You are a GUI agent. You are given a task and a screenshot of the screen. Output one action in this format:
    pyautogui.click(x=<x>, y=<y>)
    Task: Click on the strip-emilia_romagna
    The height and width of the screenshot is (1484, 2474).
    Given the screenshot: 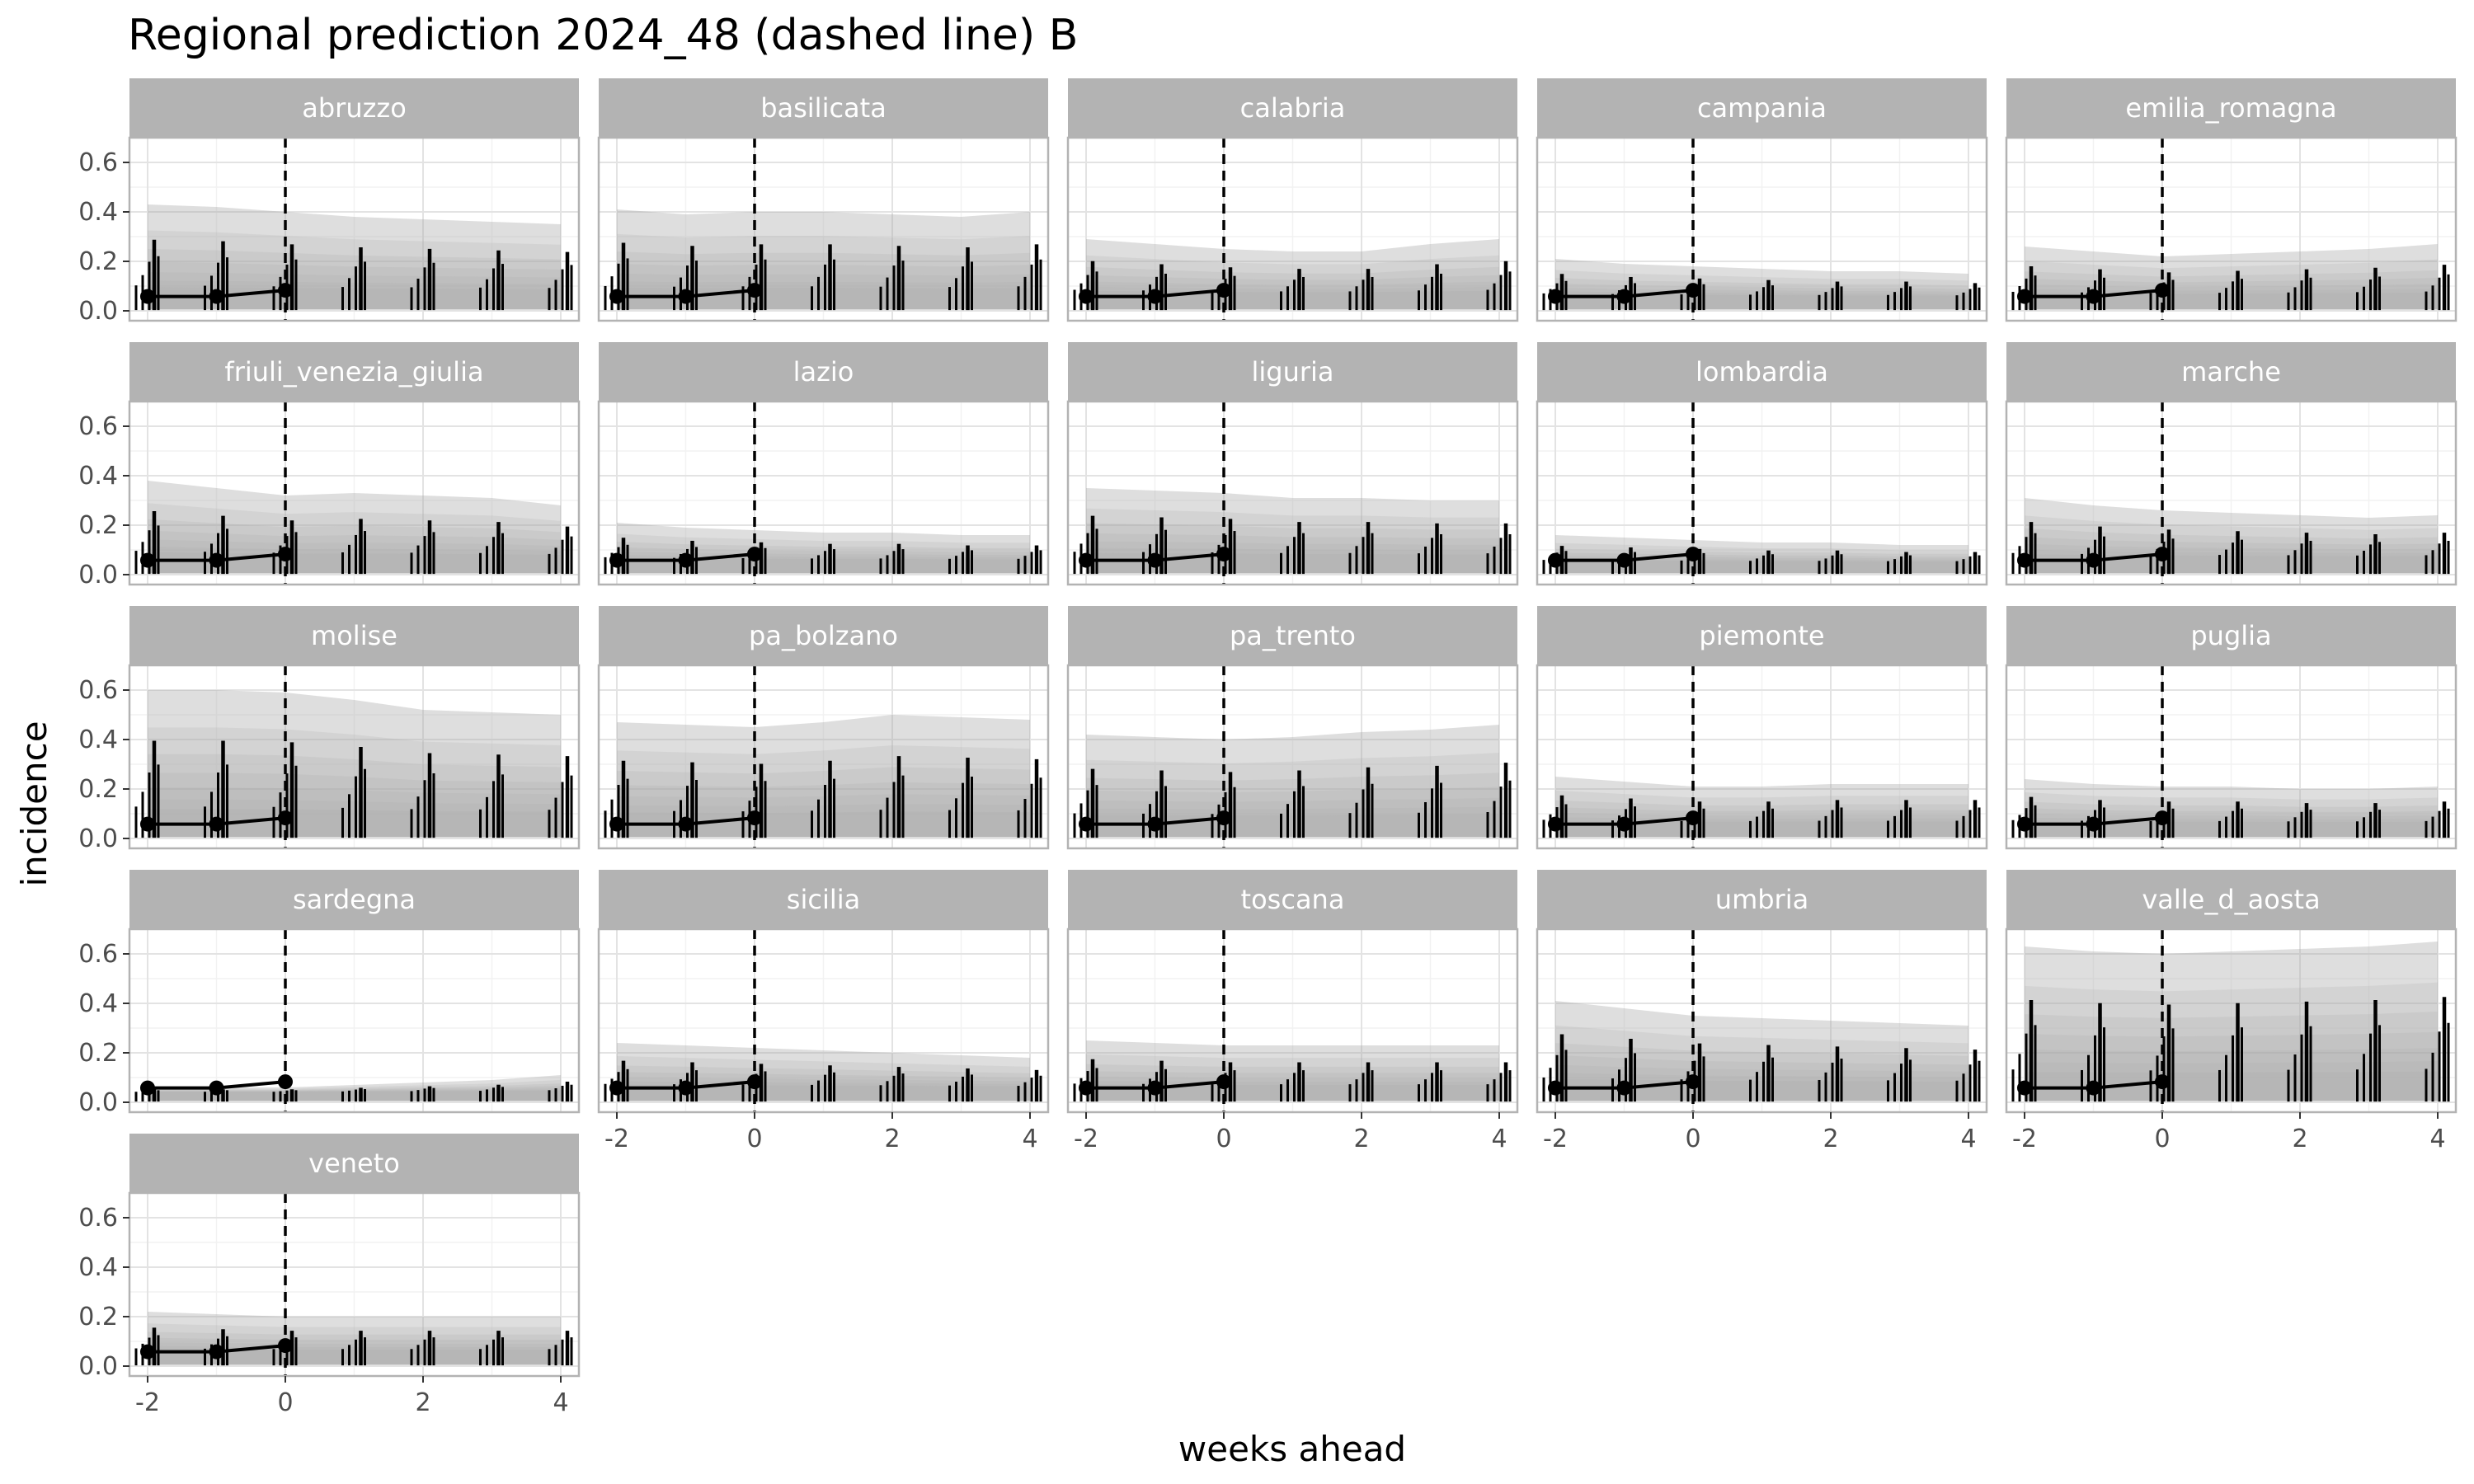 What is the action you would take?
    pyautogui.click(x=2231, y=108)
    